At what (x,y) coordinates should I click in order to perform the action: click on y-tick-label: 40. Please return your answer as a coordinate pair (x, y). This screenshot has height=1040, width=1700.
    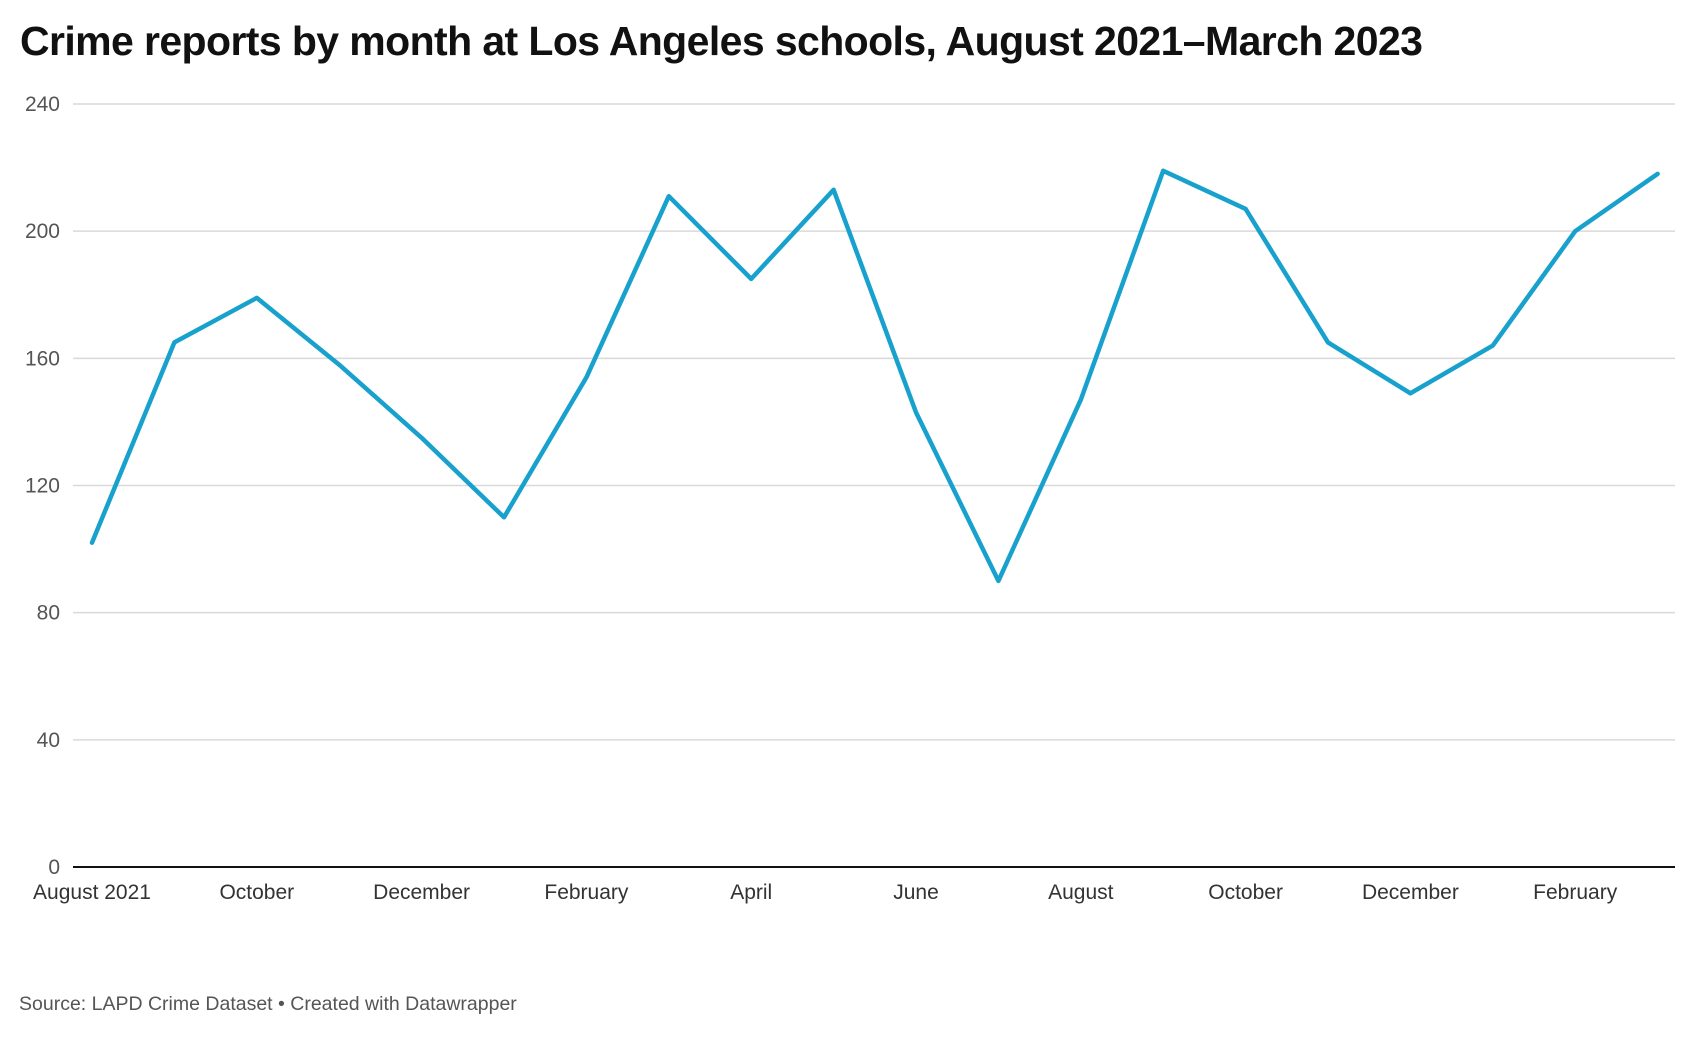
    Looking at the image, I should click on (48, 740).